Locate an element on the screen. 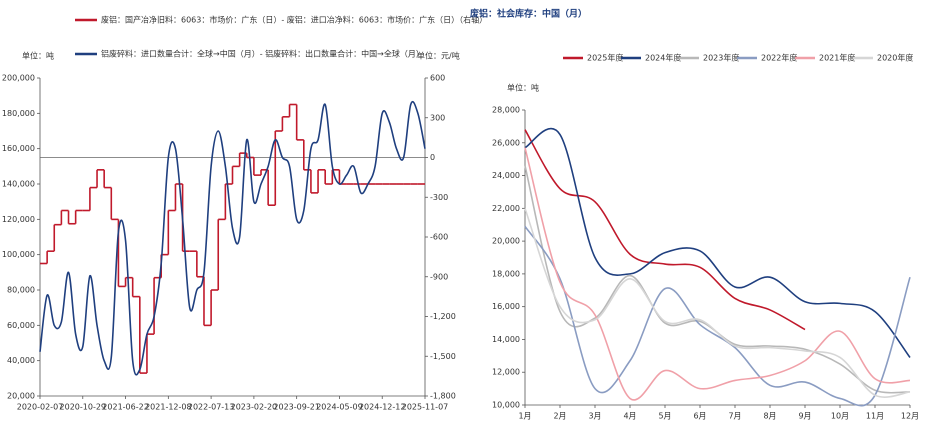 This screenshot has height=436, width=938. y-tick-label: 16,000 is located at coordinates (506, 306).